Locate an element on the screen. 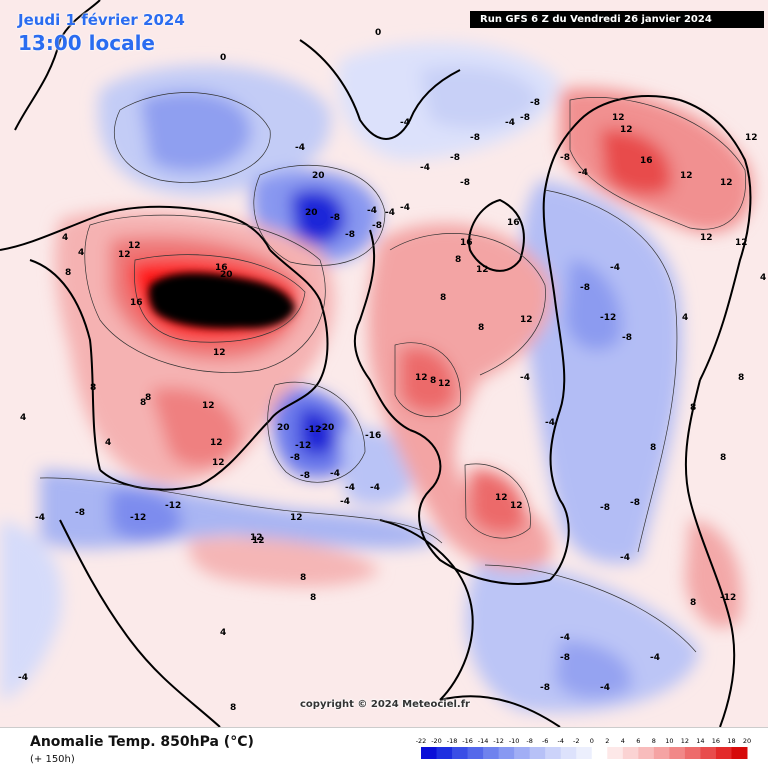  legend-tick-label: -20 is located at coordinates (436, 741).